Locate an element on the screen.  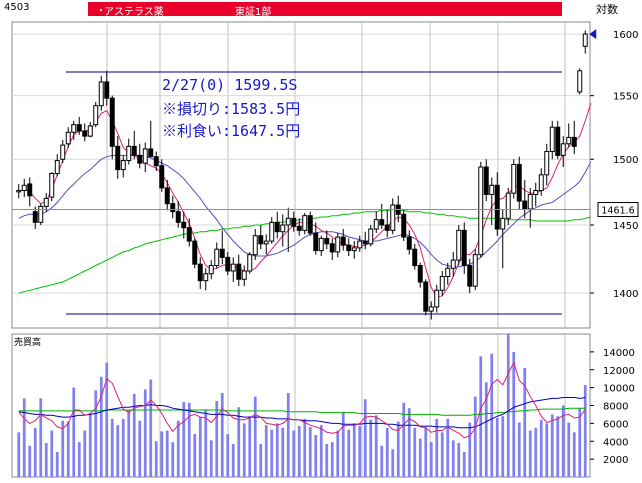
volume-ma-mid-line is located at coordinates (302, 413).